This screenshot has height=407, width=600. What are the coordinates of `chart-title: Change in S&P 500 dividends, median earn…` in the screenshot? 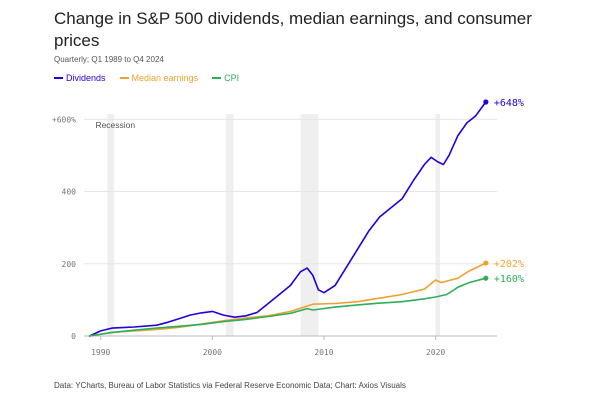 It's located at (293, 29).